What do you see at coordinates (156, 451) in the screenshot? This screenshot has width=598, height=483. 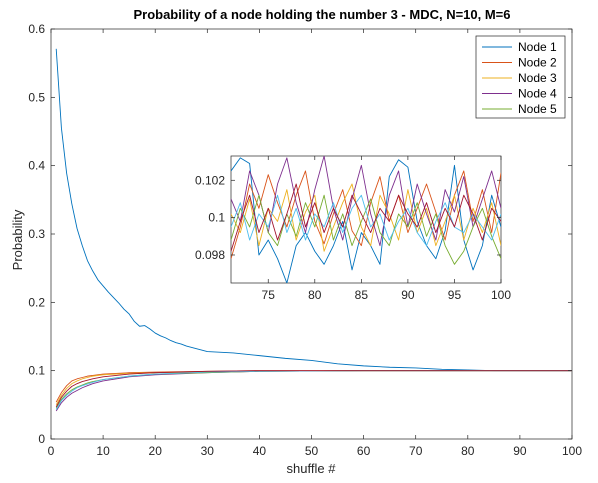 I see `main-x-tick-label: 20` at bounding box center [156, 451].